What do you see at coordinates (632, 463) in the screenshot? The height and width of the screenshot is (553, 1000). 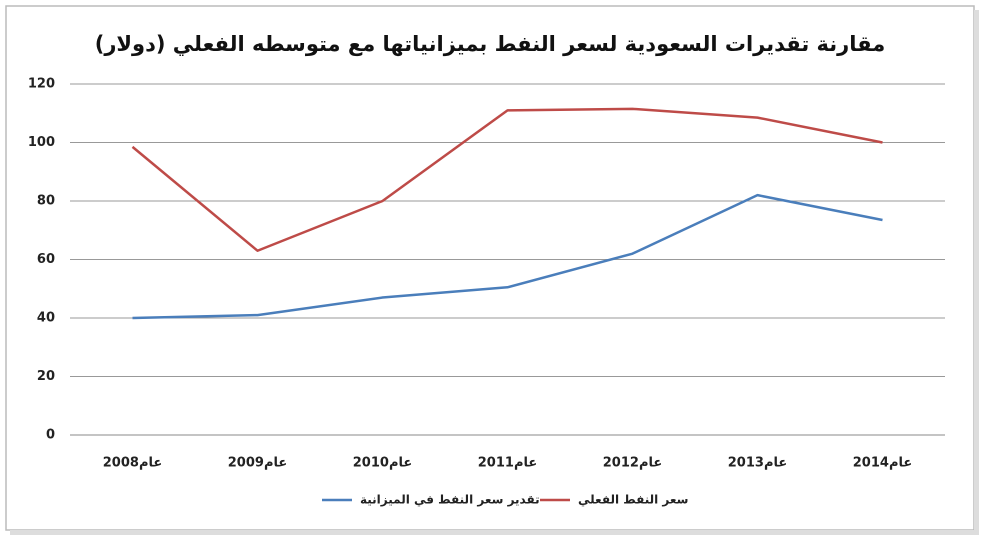 I see `x-tick-label: عام2012` at bounding box center [632, 463].